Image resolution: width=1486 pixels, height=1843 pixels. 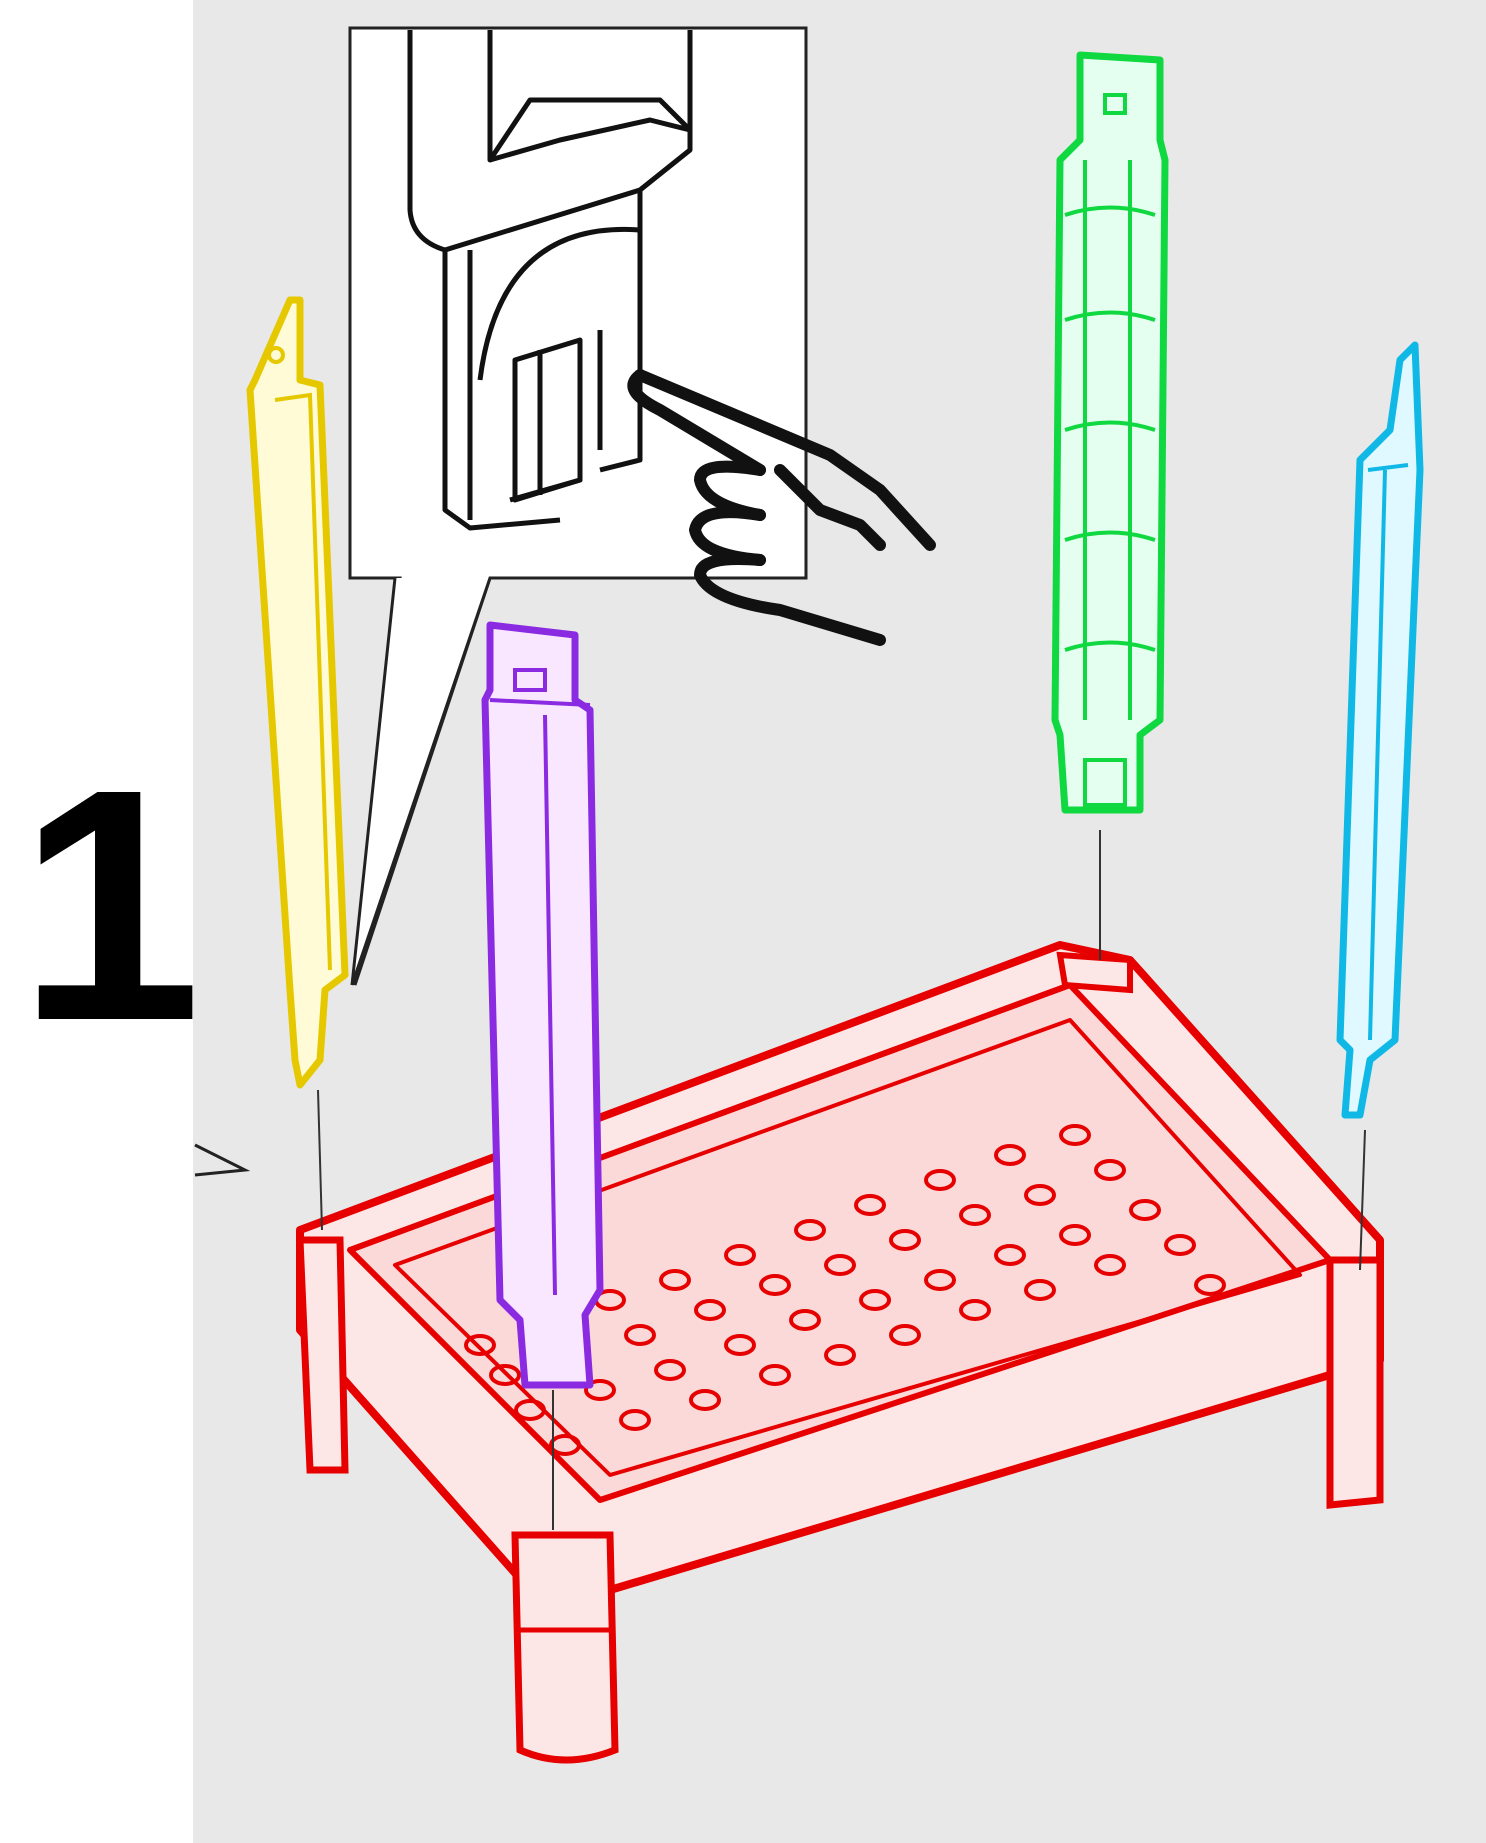 What do you see at coordinates (845, 1290) in the screenshot?
I see `frame-holes` at bounding box center [845, 1290].